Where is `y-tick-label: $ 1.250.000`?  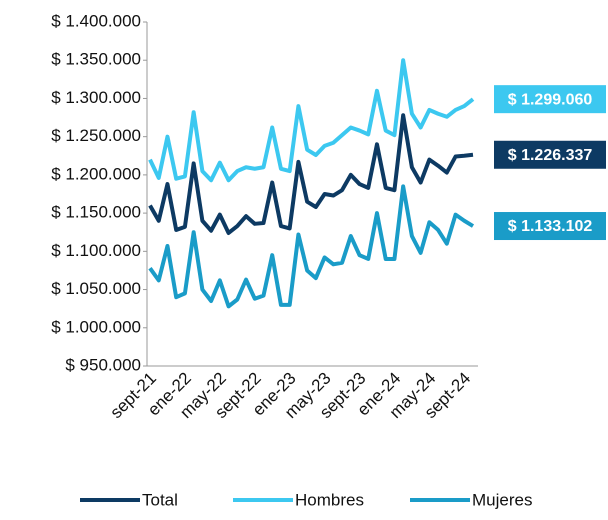
y-tick-label: $ 1.250.000 is located at coordinates (96, 135).